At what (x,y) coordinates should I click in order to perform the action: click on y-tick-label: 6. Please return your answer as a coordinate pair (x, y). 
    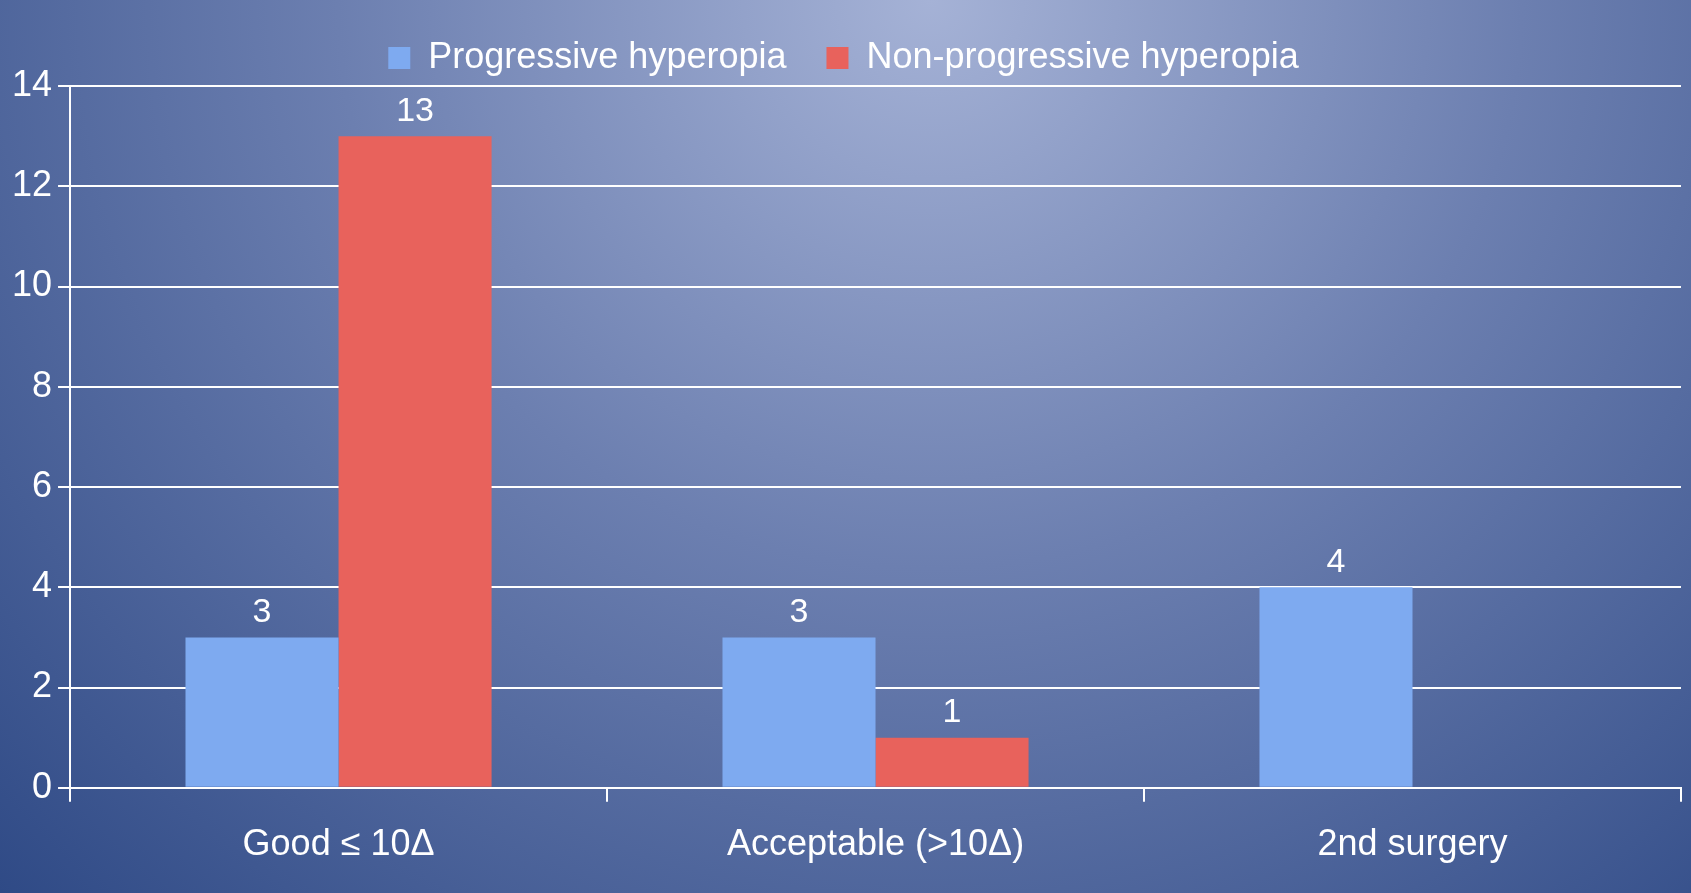
    Looking at the image, I should click on (42, 484).